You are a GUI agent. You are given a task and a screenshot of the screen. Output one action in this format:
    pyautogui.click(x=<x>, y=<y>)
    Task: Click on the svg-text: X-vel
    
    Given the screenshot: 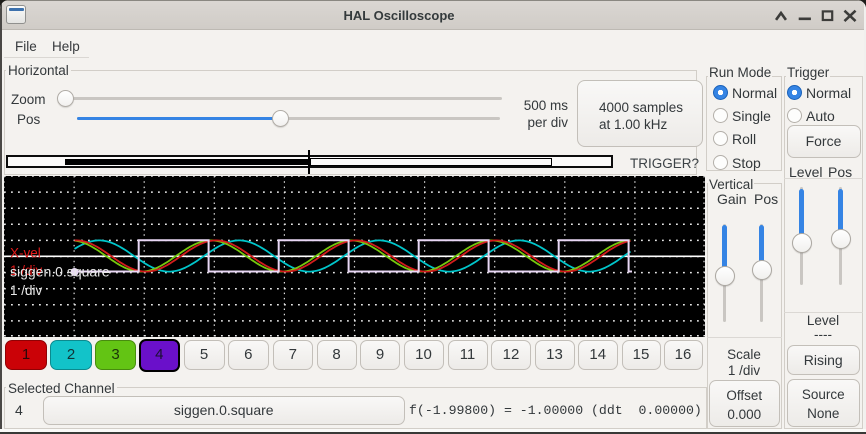 What is the action you would take?
    pyautogui.click(x=25, y=253)
    